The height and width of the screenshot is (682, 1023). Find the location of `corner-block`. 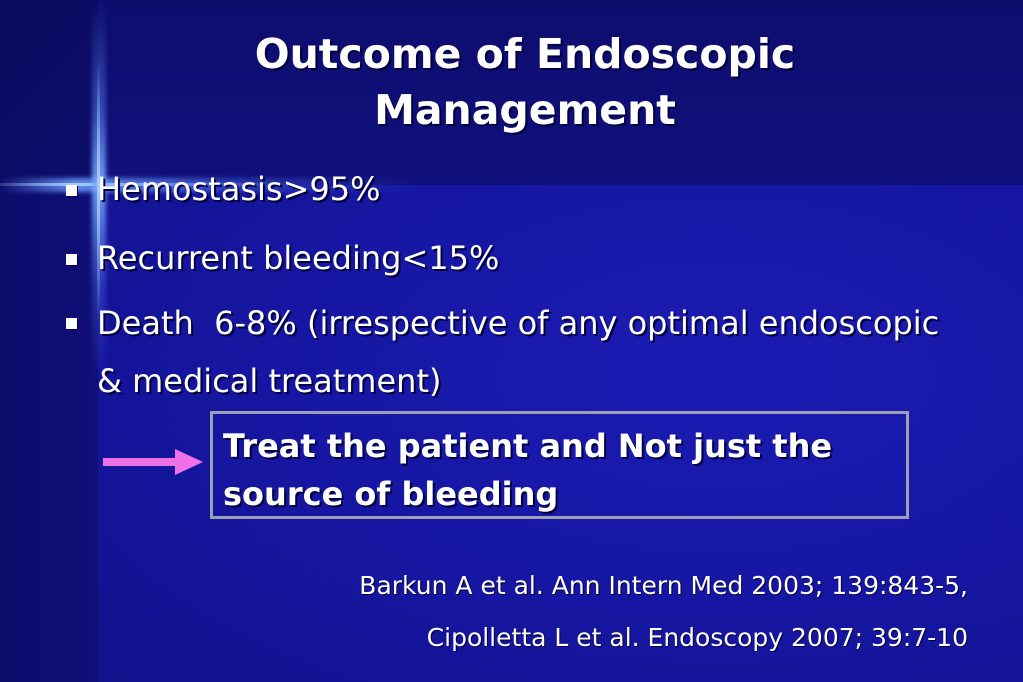

corner-block is located at coordinates (49, 92).